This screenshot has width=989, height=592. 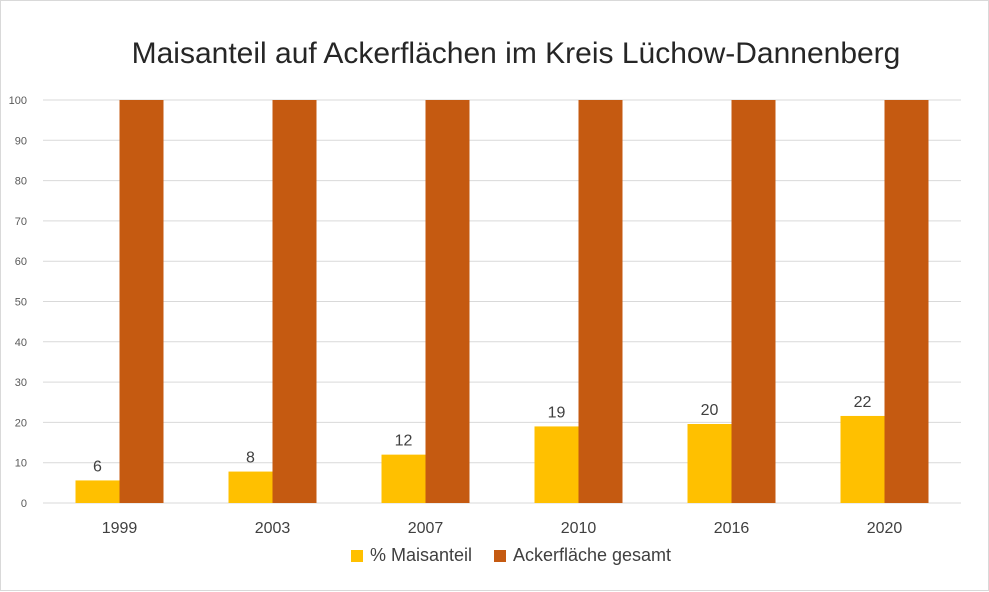 What do you see at coordinates (21, 262) in the screenshot?
I see `y-tick-label: 60` at bounding box center [21, 262].